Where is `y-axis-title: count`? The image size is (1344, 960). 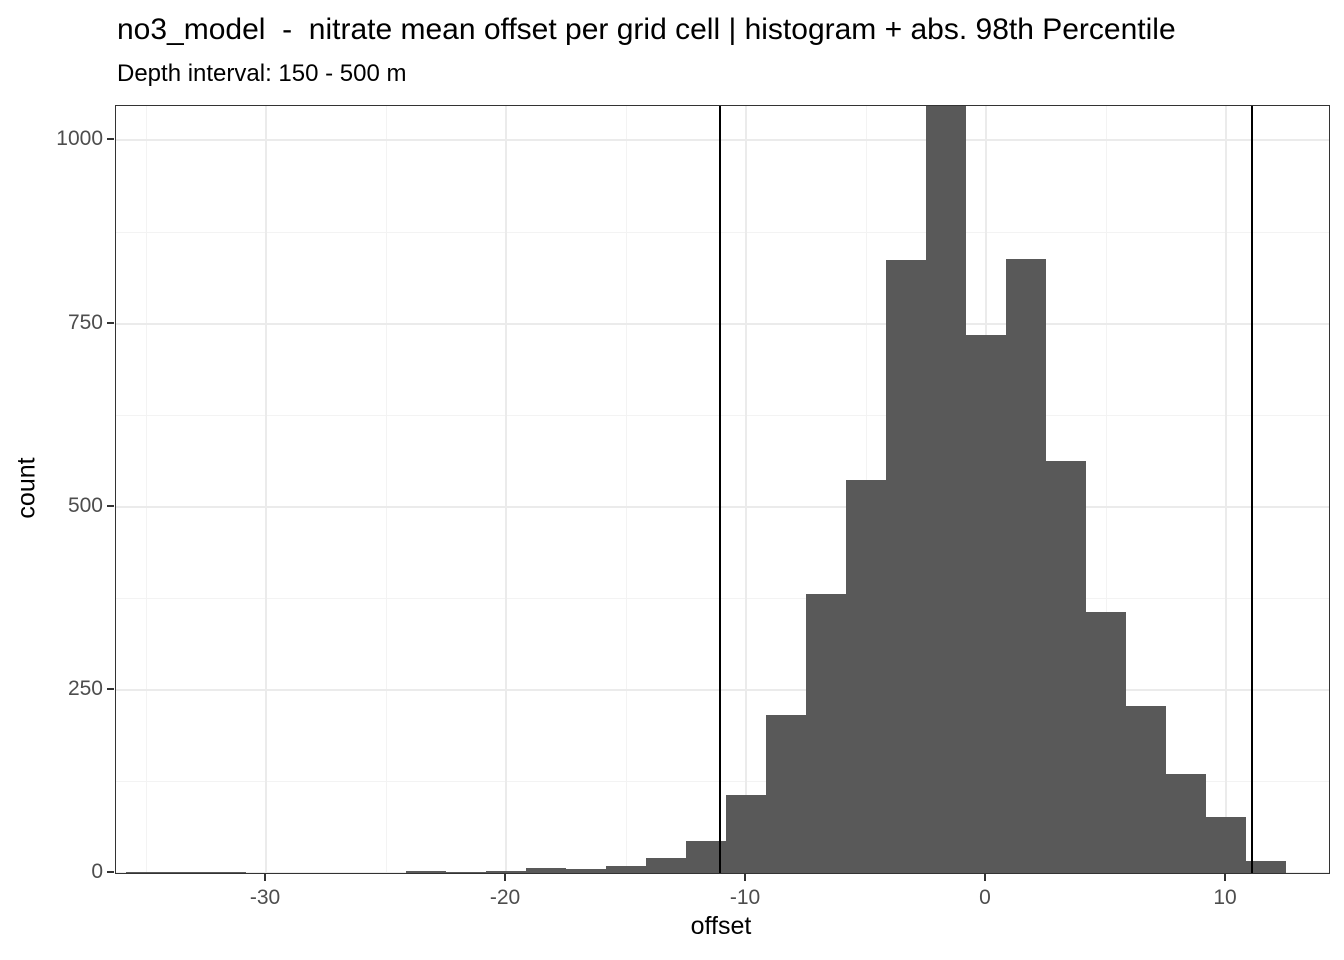 y-axis-title: count is located at coordinates (26, 488).